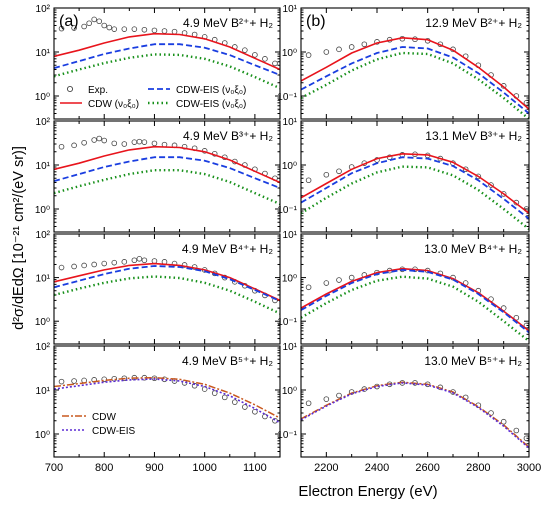 The width and height of the screenshot is (550, 506). I want to click on x-tick-label: 2800, so click(478, 468).